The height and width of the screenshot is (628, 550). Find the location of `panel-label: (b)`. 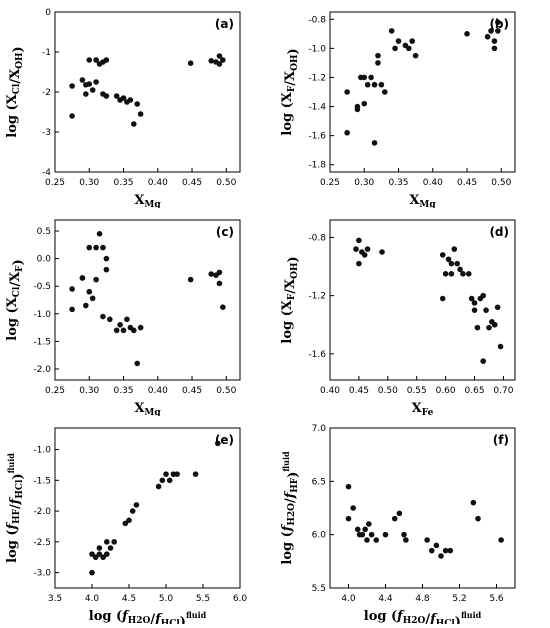

panel-label: (b) is located at coordinates (499, 24).